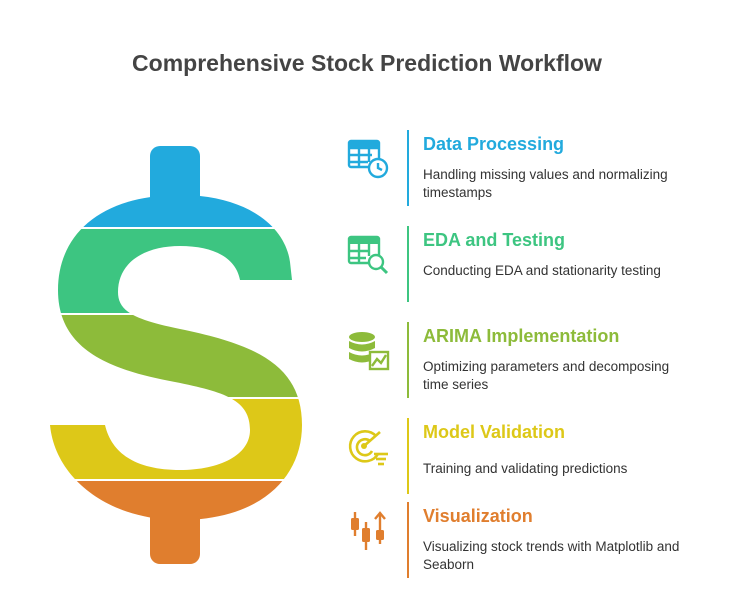 The image size is (734, 602). What do you see at coordinates (176, 522) in the screenshot?
I see `dollar-band-orange` at bounding box center [176, 522].